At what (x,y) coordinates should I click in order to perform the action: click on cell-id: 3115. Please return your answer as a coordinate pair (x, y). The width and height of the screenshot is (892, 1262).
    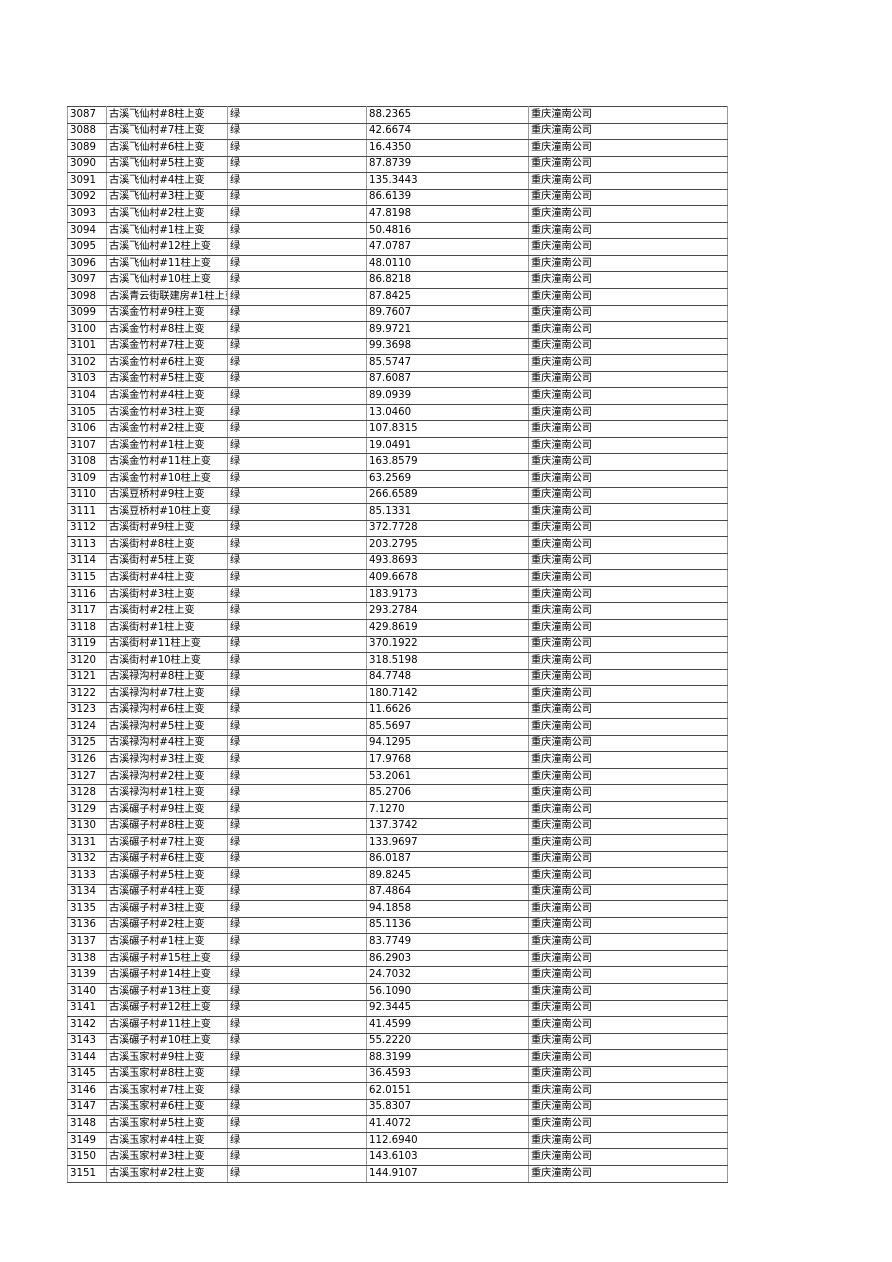
    Looking at the image, I should click on (87, 578).